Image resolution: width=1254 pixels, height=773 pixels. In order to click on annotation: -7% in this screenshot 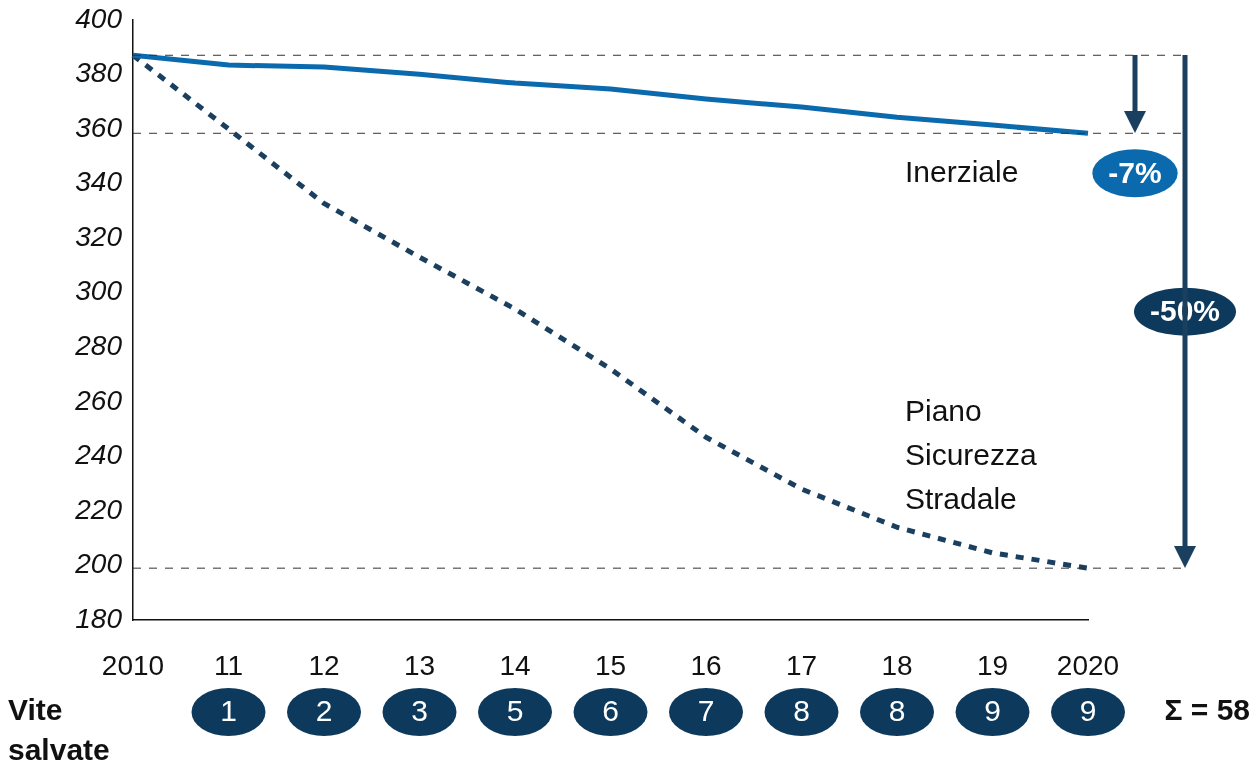, I will do `click(1135, 172)`.